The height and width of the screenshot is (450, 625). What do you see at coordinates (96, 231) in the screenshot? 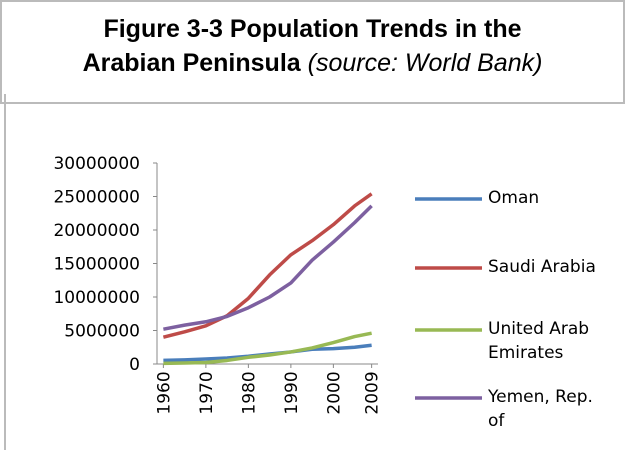
I see `y-tick-label: 20000000` at bounding box center [96, 231].